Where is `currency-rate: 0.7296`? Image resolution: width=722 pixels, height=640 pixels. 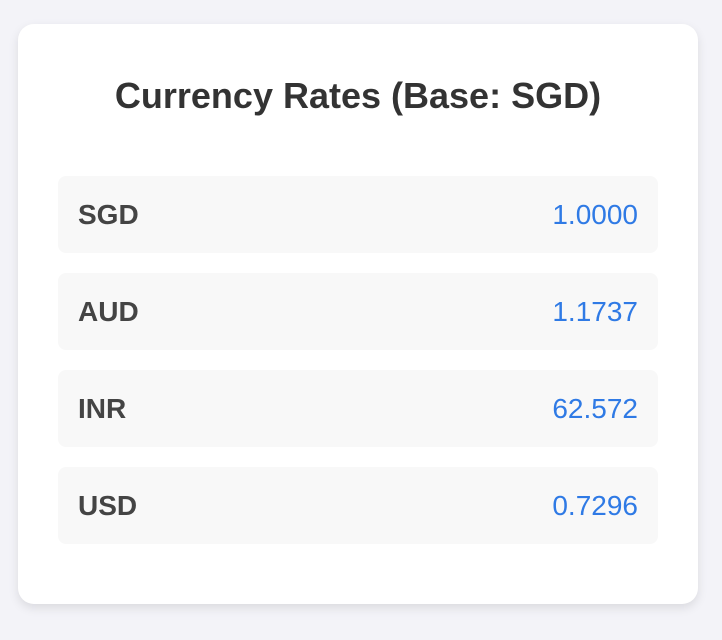
currency-rate: 0.7296 is located at coordinates (595, 505).